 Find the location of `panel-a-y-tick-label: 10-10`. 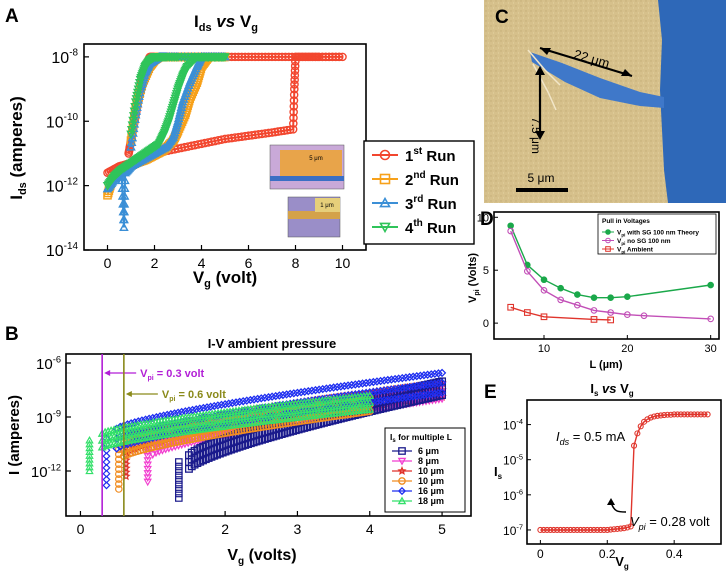

panel-a-y-tick-label: 10-10 is located at coordinates (62, 121).